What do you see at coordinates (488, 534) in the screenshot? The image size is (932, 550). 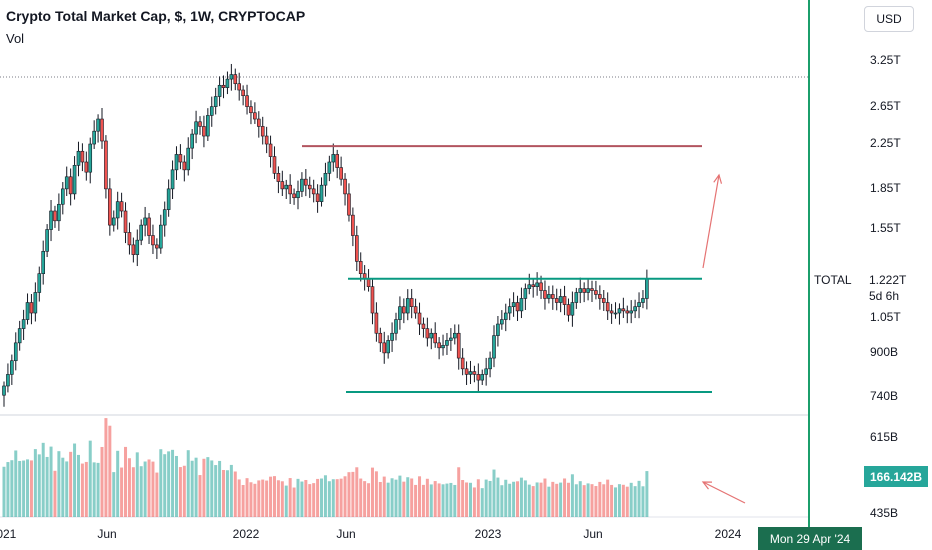 I see `time-tick-label: 2023` at bounding box center [488, 534].